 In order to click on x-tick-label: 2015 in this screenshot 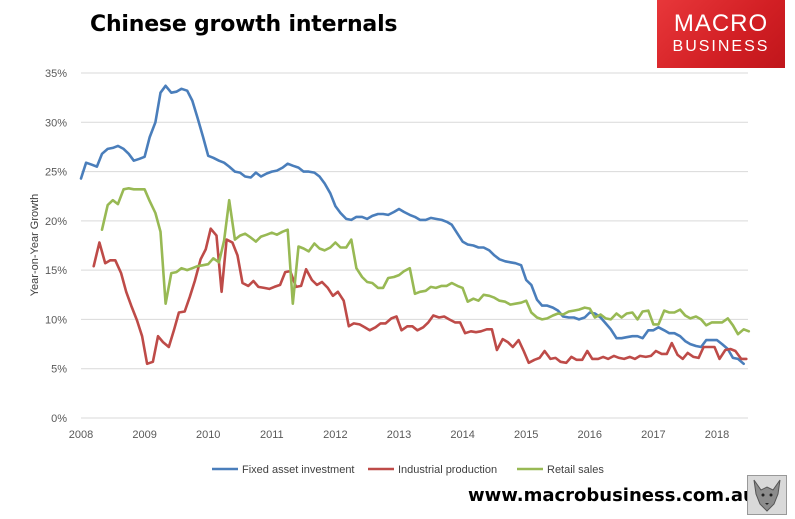, I will do `click(526, 435)`.